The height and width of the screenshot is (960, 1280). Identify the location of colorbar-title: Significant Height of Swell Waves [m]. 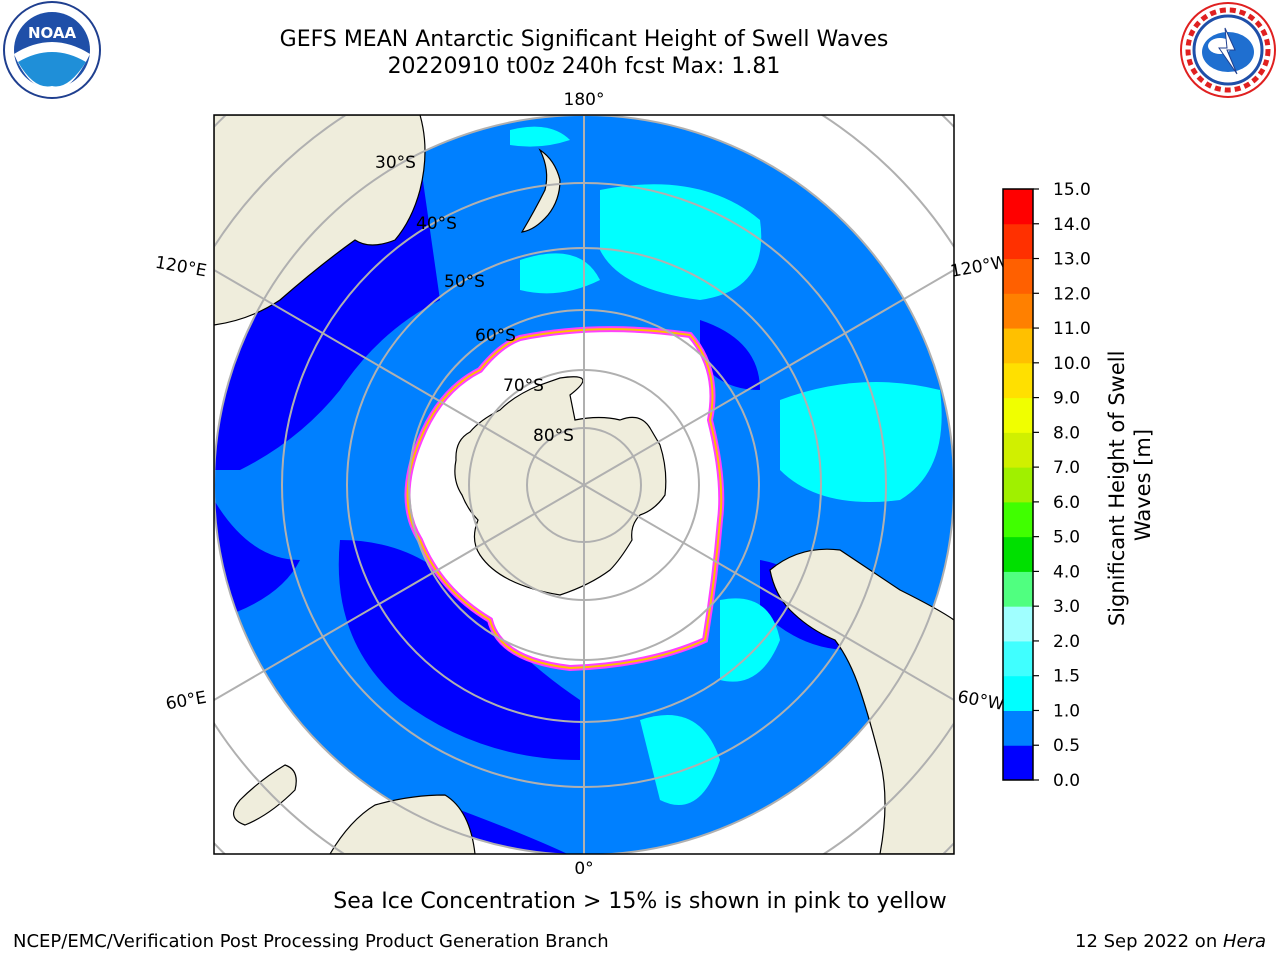
(1130, 485).